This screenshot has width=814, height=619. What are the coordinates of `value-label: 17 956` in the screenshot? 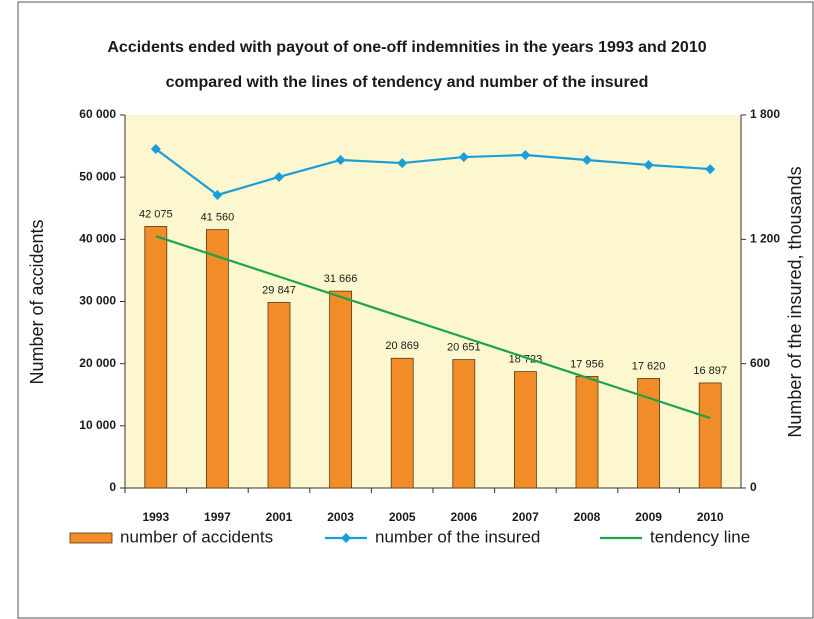 It's located at (587, 364).